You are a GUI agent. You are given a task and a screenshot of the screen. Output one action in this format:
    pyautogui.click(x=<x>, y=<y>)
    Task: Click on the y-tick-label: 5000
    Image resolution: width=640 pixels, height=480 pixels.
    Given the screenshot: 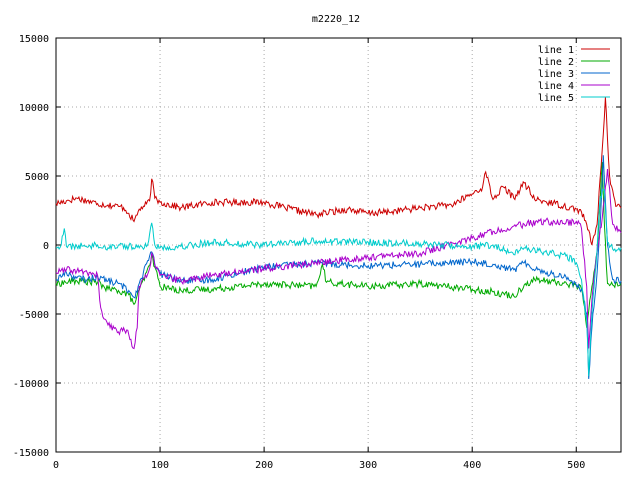 What is the action you would take?
    pyautogui.click(x=37, y=177)
    